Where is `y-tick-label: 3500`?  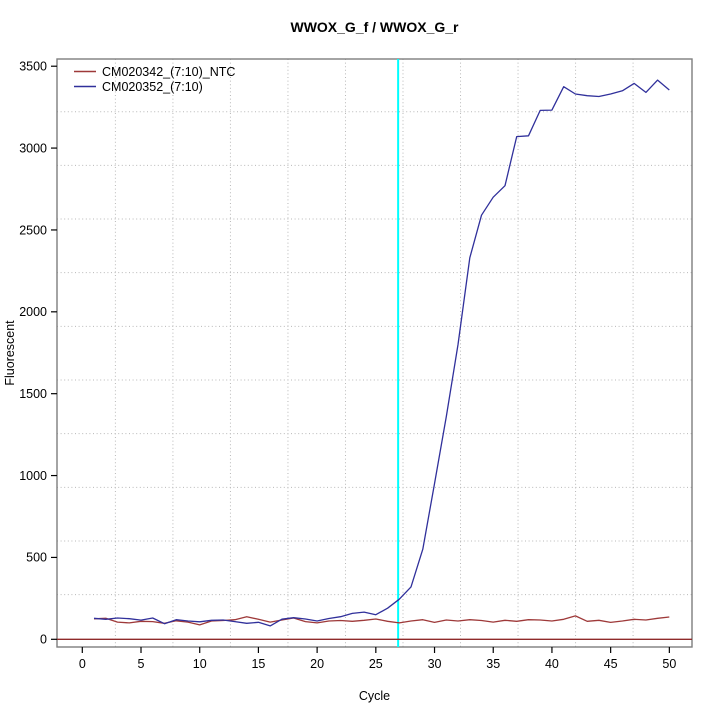 y-tick-label: 3500 is located at coordinates (33, 67).